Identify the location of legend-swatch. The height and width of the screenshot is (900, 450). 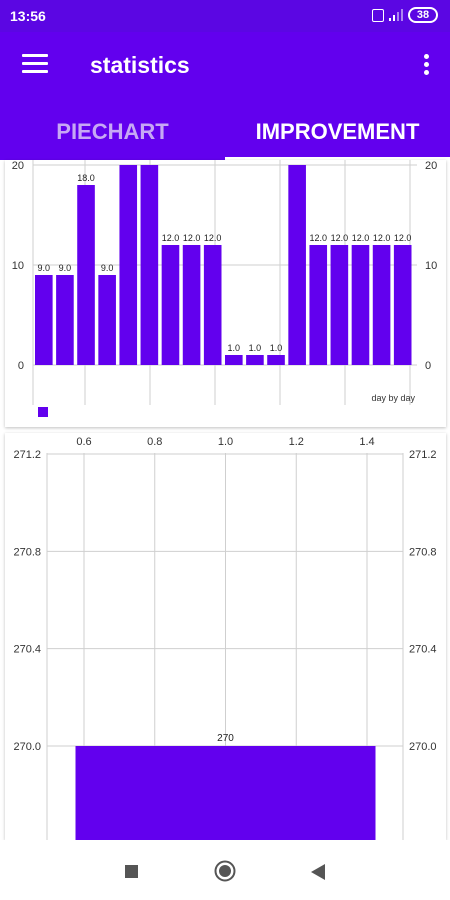
(43, 412).